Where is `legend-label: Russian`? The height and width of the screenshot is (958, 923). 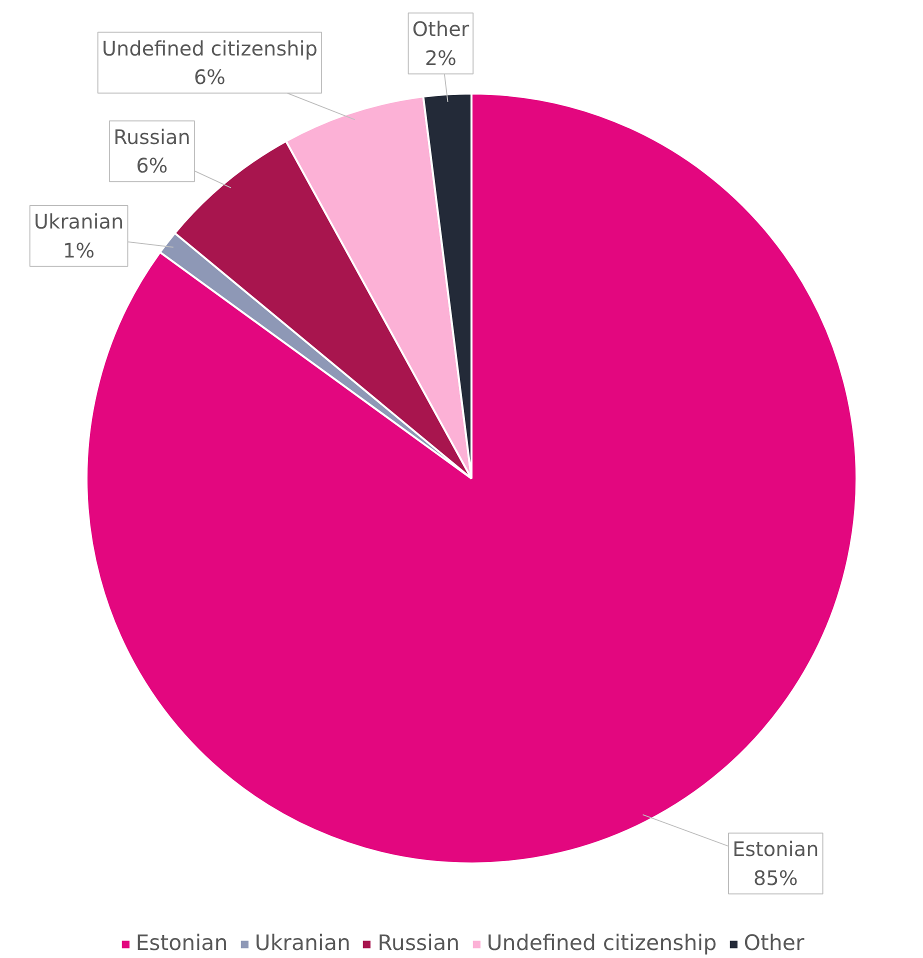 legend-label: Russian is located at coordinates (419, 943).